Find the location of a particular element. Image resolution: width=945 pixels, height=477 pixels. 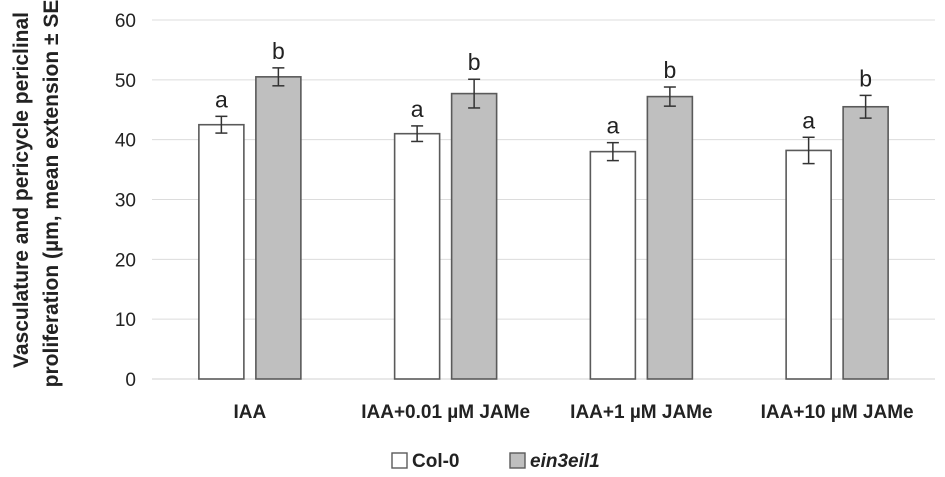

y-tick-label: 10 is located at coordinates (125, 320).